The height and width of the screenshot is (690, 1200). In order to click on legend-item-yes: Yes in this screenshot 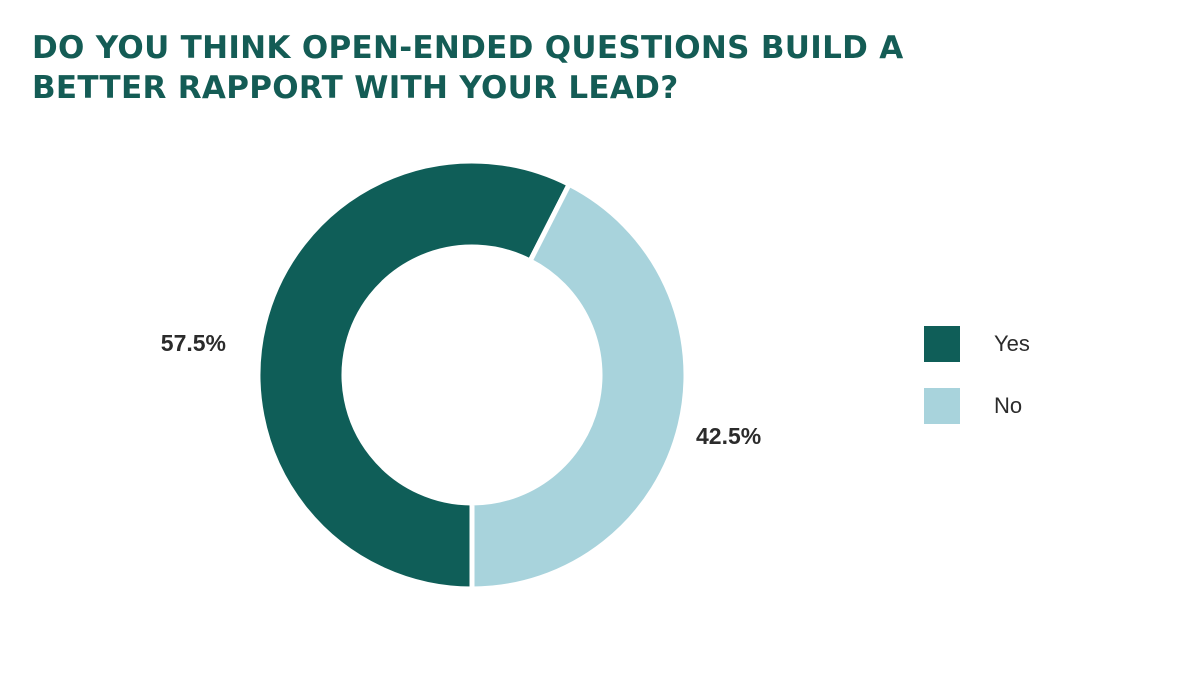, I will do `click(977, 344)`.